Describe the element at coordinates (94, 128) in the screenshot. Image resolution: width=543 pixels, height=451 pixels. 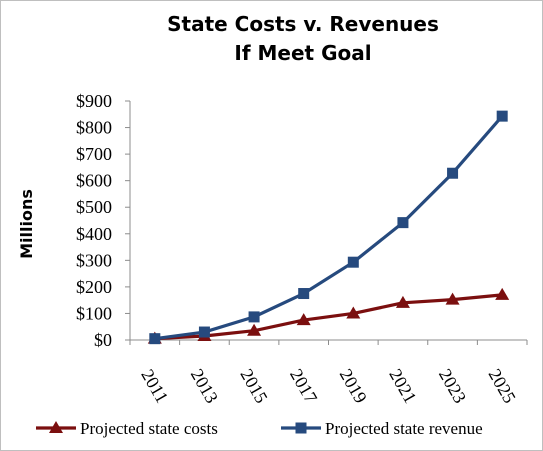
I see `y-tick-label: $800` at that location.